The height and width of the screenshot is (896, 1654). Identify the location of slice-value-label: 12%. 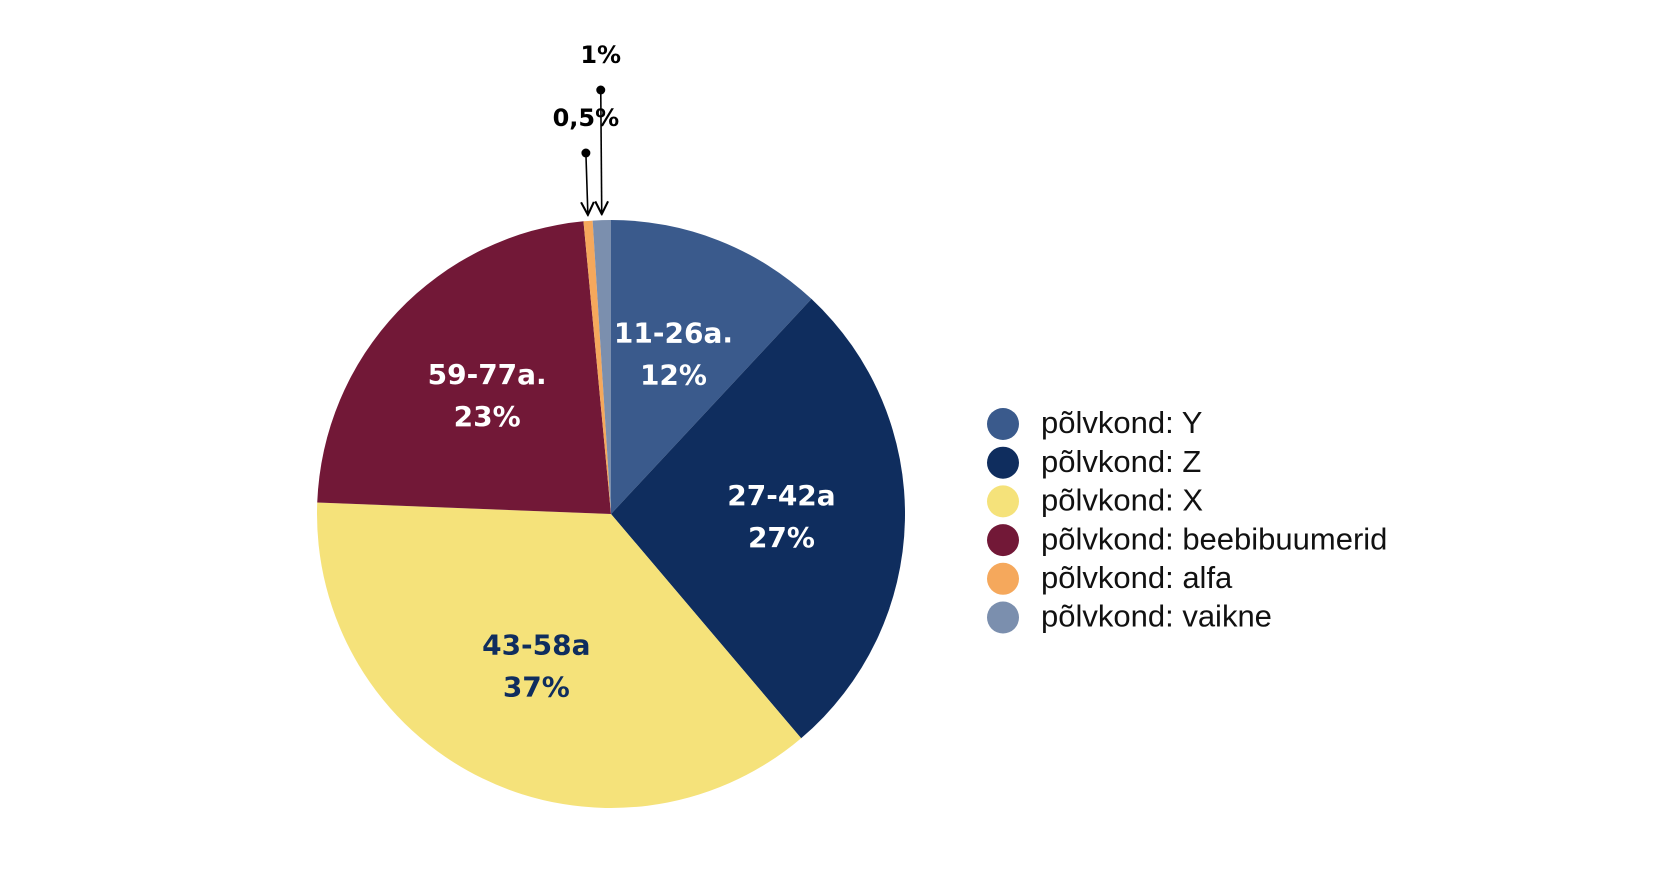
(673, 374).